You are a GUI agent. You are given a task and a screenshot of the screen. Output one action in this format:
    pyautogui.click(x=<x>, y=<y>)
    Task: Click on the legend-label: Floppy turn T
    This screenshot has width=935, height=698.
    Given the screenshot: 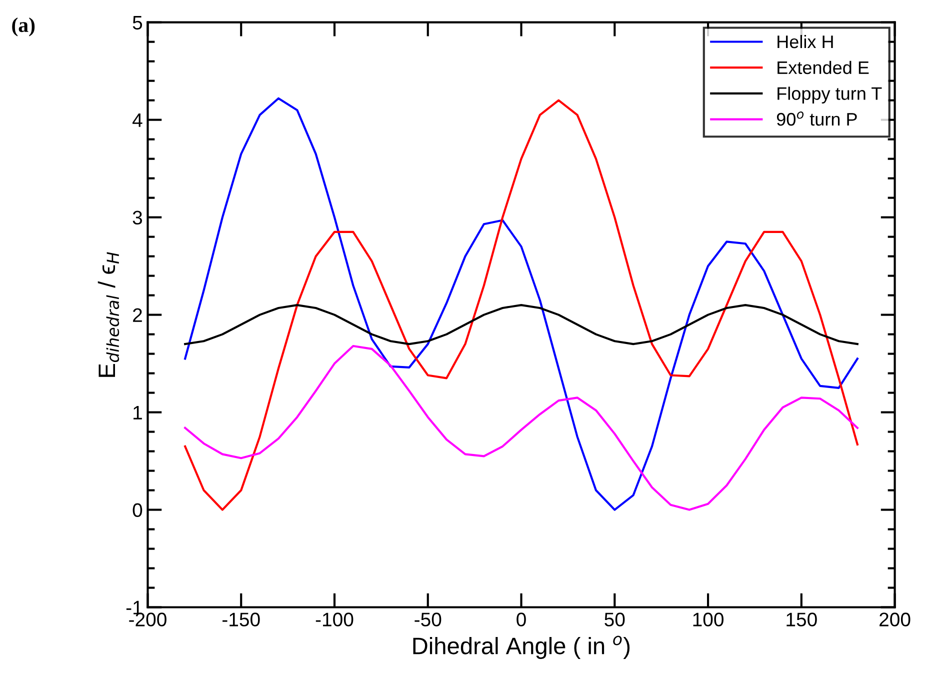 What is the action you would take?
    pyautogui.click(x=830, y=95)
    